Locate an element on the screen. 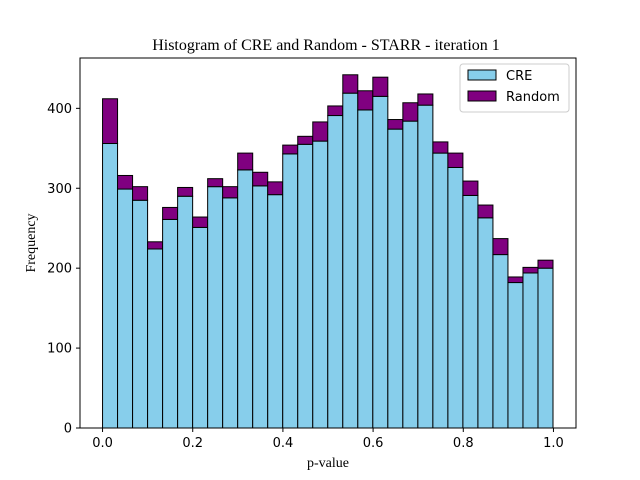 This screenshot has width=640, height=480. y-tick-label: 400 is located at coordinates (59, 109).